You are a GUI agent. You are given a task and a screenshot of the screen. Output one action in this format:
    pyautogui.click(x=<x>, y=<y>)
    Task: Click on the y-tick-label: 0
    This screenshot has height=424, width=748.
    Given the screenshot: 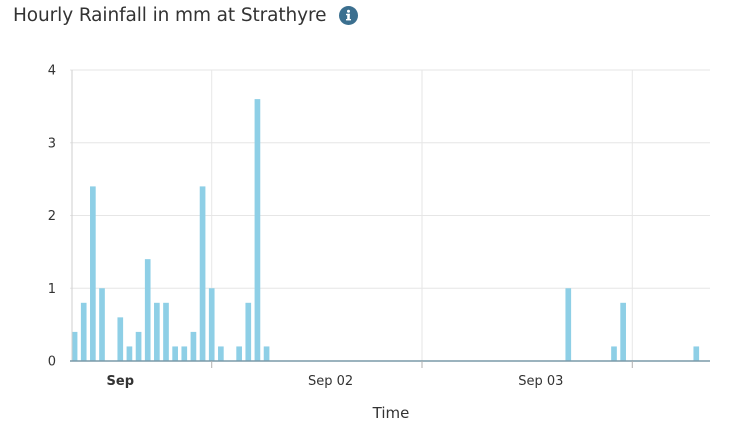 What is the action you would take?
    pyautogui.click(x=52, y=362)
    